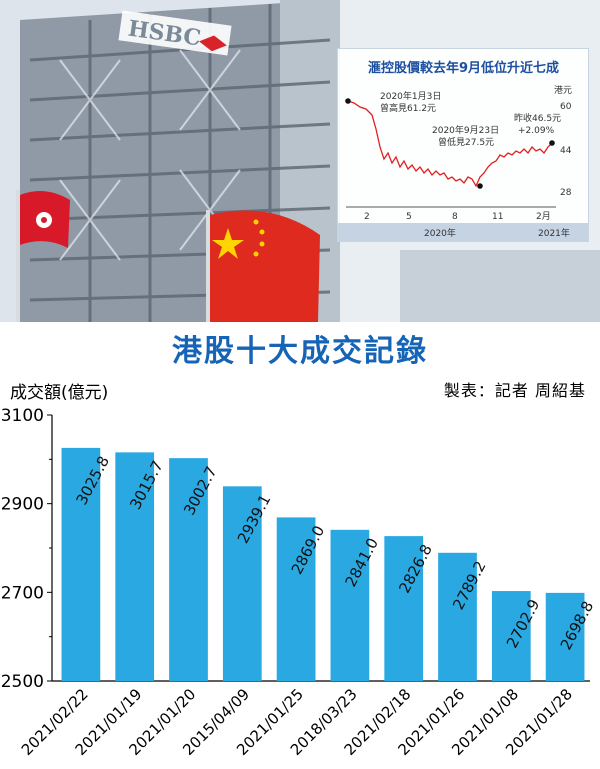 The image size is (600, 769). What do you see at coordinates (464, 68) in the screenshot?
I see `inset-title: 滙控股價較去年9月低位升近七成` at bounding box center [464, 68].